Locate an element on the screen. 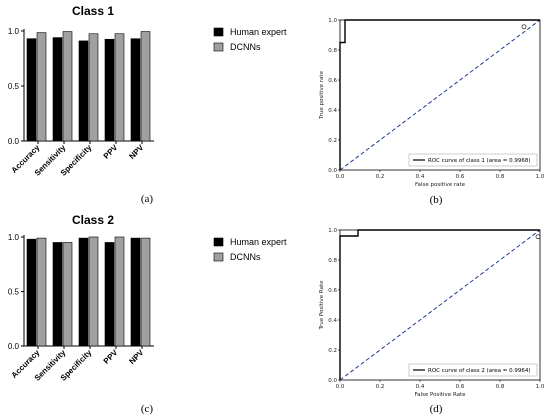 This screenshot has width=550, height=420. x-axis-label: False positive rate is located at coordinates (440, 185).